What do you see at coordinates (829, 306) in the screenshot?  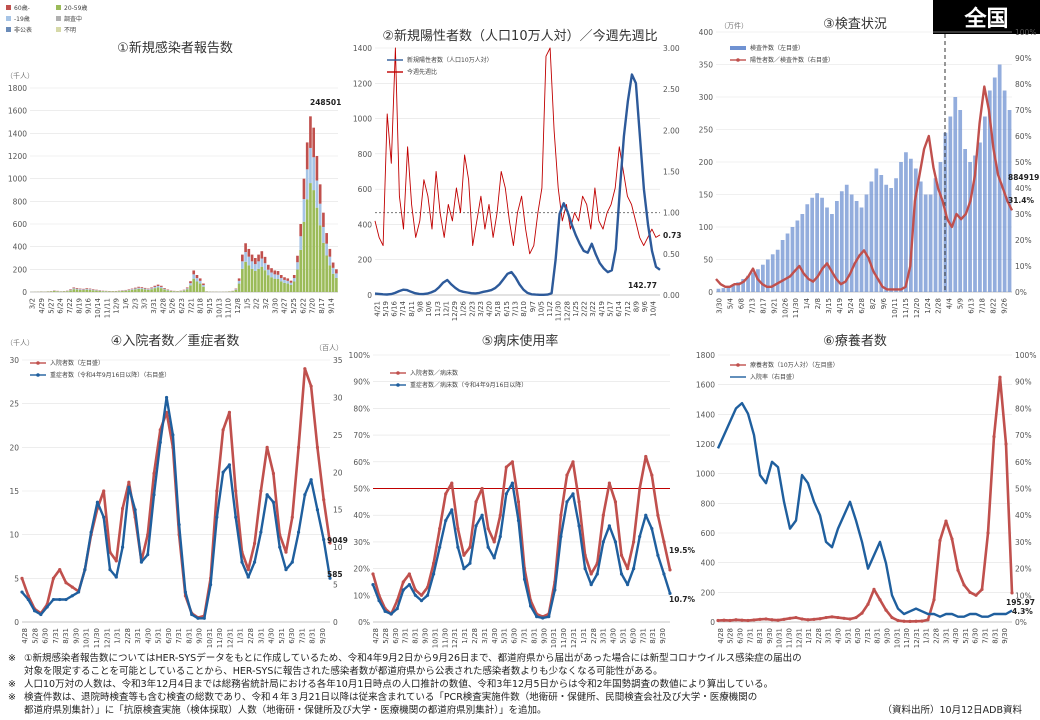 I see `x-tick-label: 3/15` at bounding box center [829, 306].